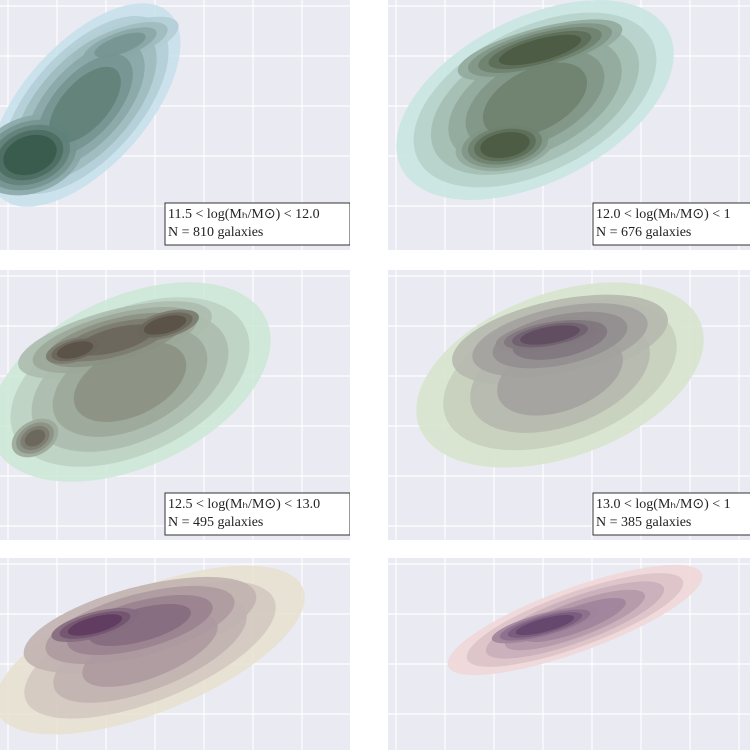 This screenshot has height=750, width=750. I want to click on count-label: N = 495 galaxies, so click(215, 522).